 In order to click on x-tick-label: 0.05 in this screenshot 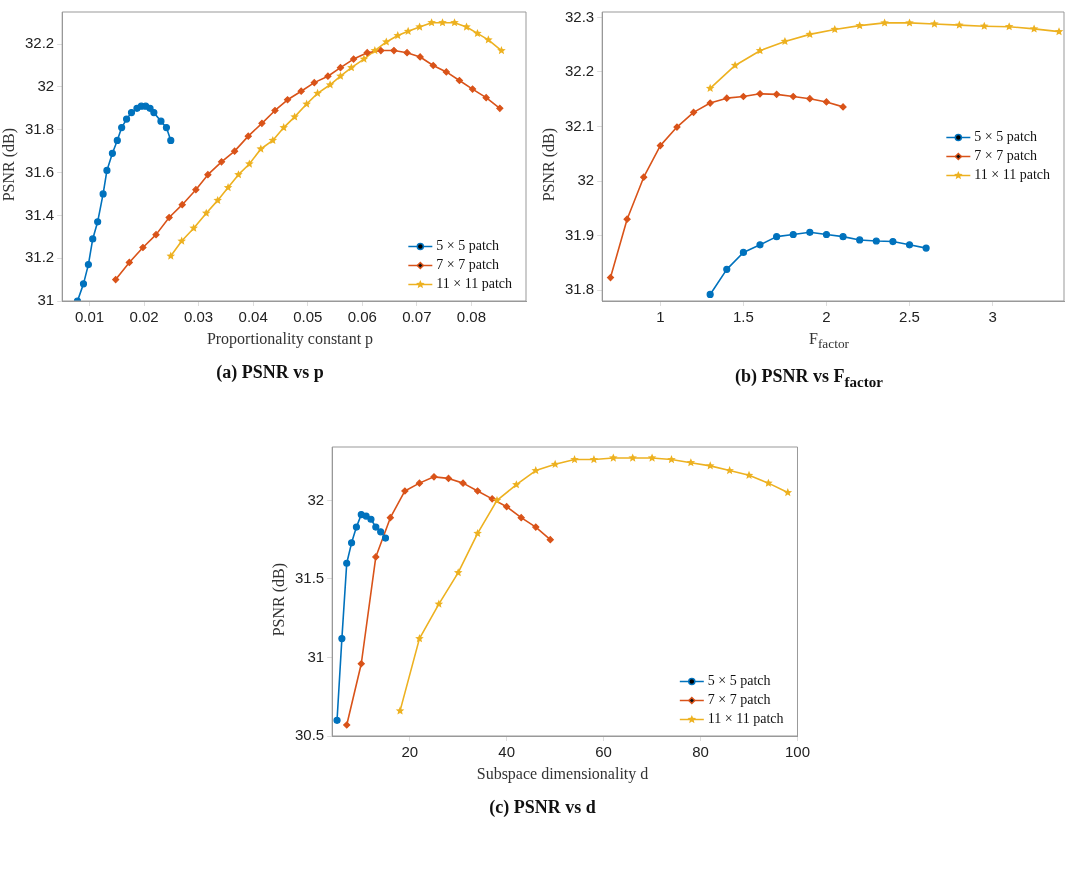, I will do `click(308, 317)`.